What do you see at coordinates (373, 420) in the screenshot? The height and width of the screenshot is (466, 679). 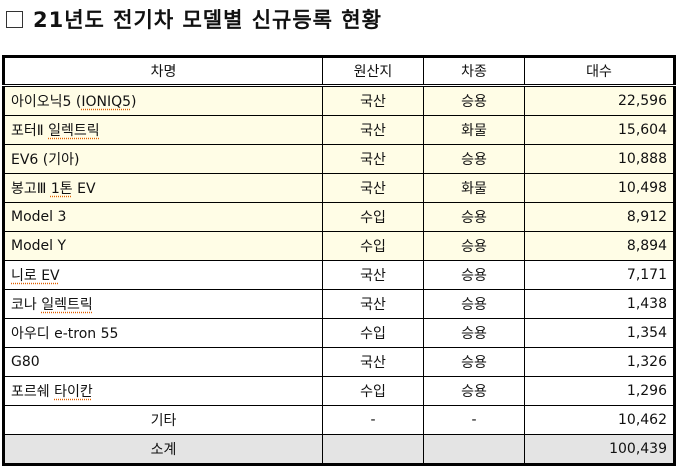 I see `other-origin: -` at bounding box center [373, 420].